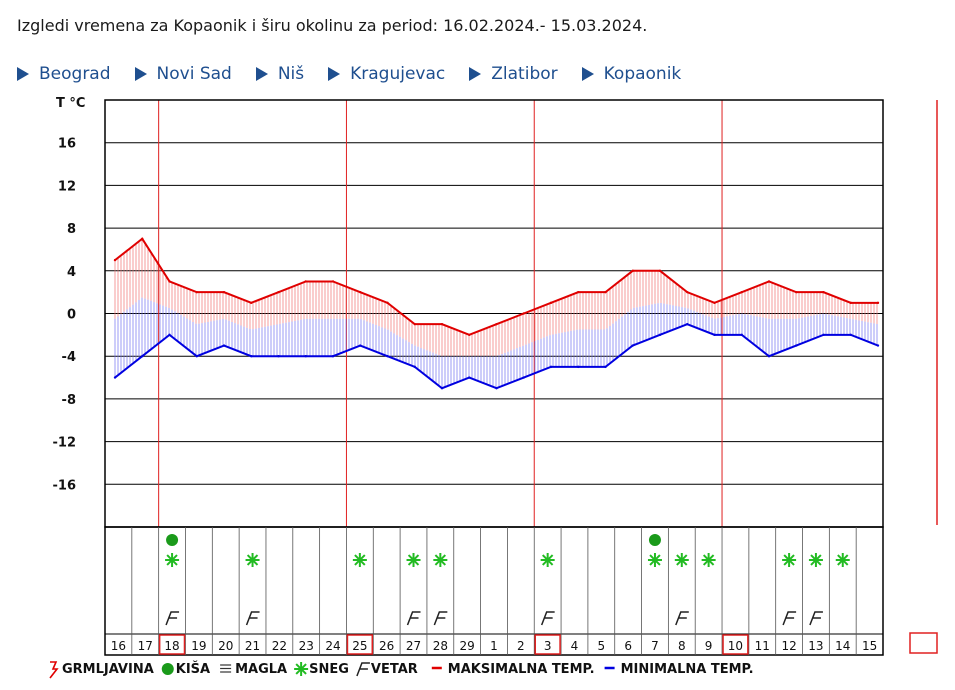  I want to click on nav-link-label: Kopaonik, so click(642, 74).